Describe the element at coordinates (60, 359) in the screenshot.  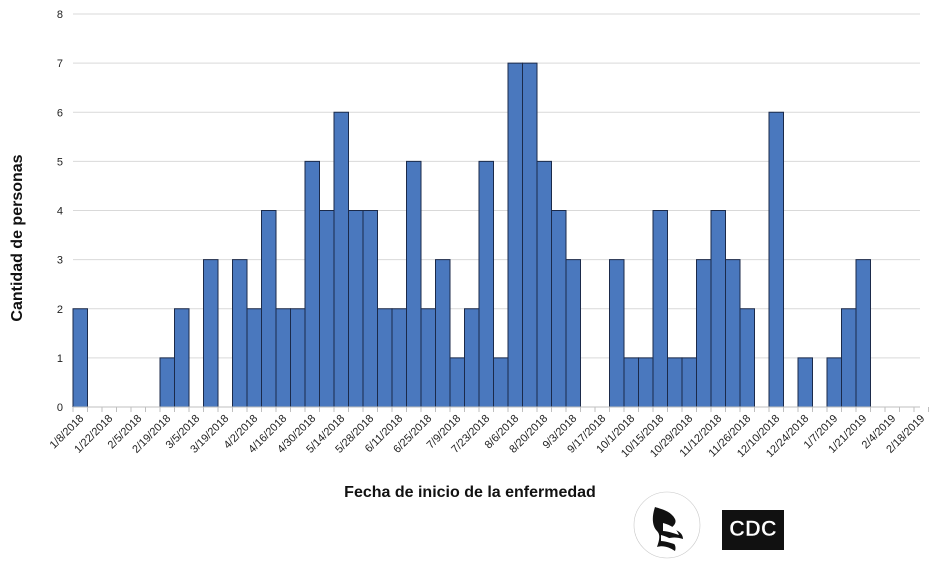
I see `y-tick-label: 1` at that location.